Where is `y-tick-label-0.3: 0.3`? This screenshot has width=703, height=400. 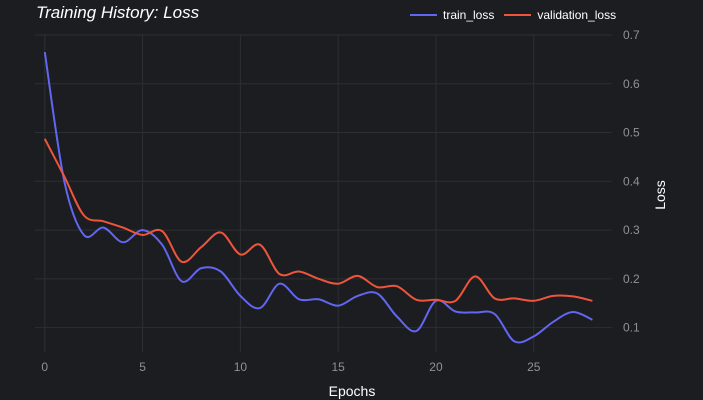 y-tick-label-0.3: 0.3 is located at coordinates (631, 230).